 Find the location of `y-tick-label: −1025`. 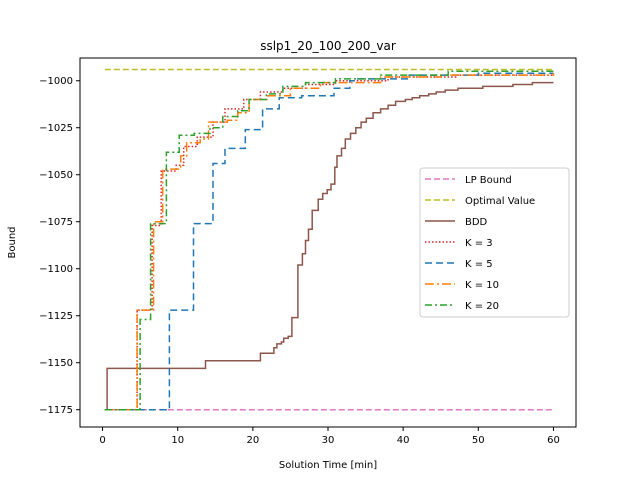

y-tick-label: −1025 is located at coordinates (56, 128).